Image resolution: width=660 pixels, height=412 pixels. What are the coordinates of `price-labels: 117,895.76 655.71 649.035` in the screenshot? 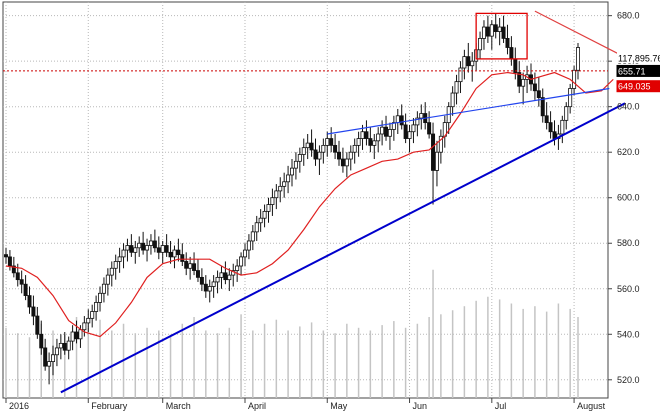 It's located at (638, 72).